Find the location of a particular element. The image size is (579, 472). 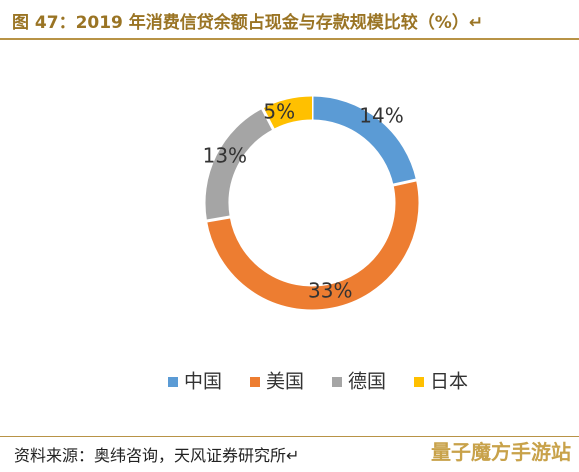

legend-label-3: 日本 is located at coordinates (449, 382).